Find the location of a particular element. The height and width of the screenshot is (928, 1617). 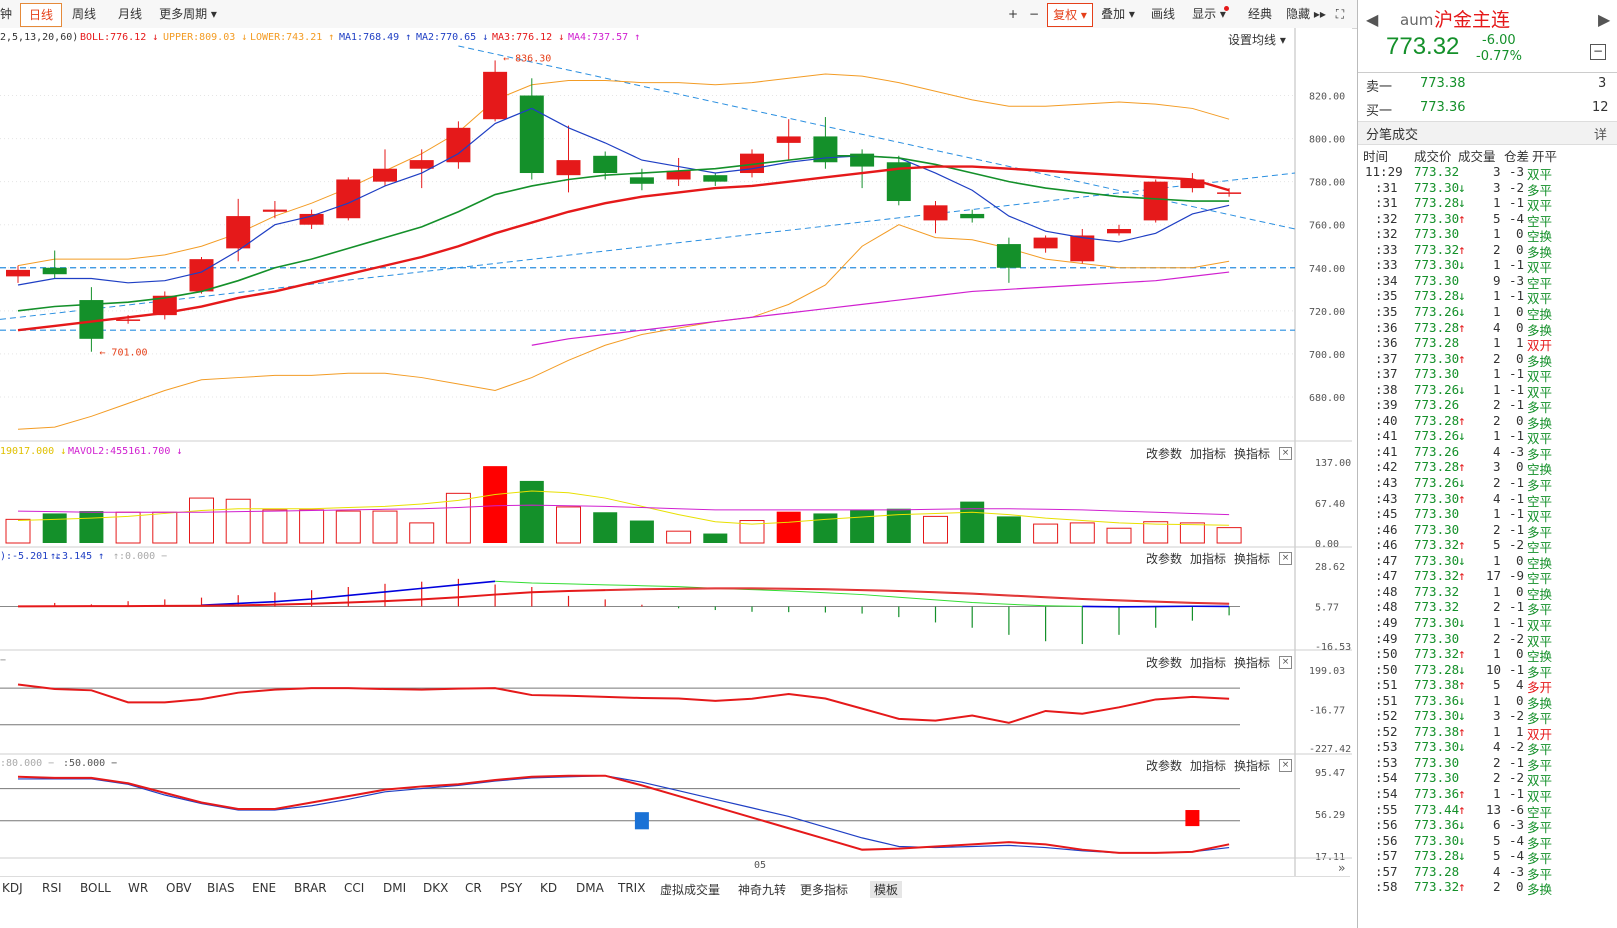

indicator-tab-8: CCI is located at coordinates (354, 888).